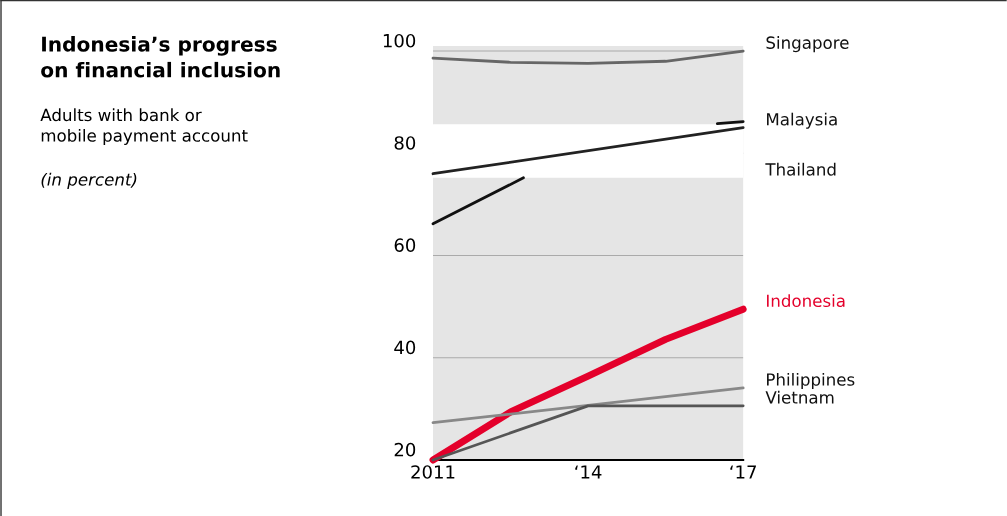 This screenshot has height=516, width=1007. Describe the element at coordinates (405, 143) in the screenshot. I see `y-tick-label: 80` at that location.